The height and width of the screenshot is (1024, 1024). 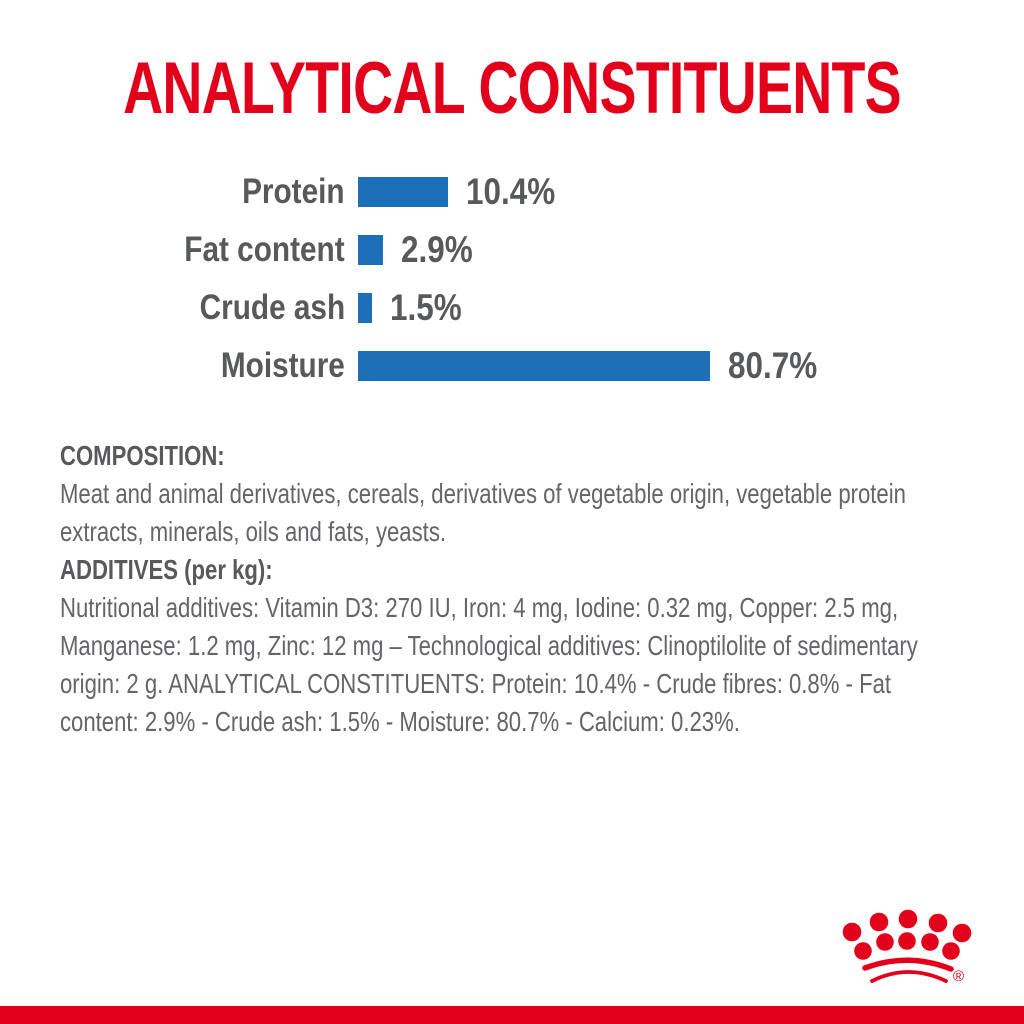 What do you see at coordinates (907, 934) in the screenshot?
I see `crown-dots` at bounding box center [907, 934].